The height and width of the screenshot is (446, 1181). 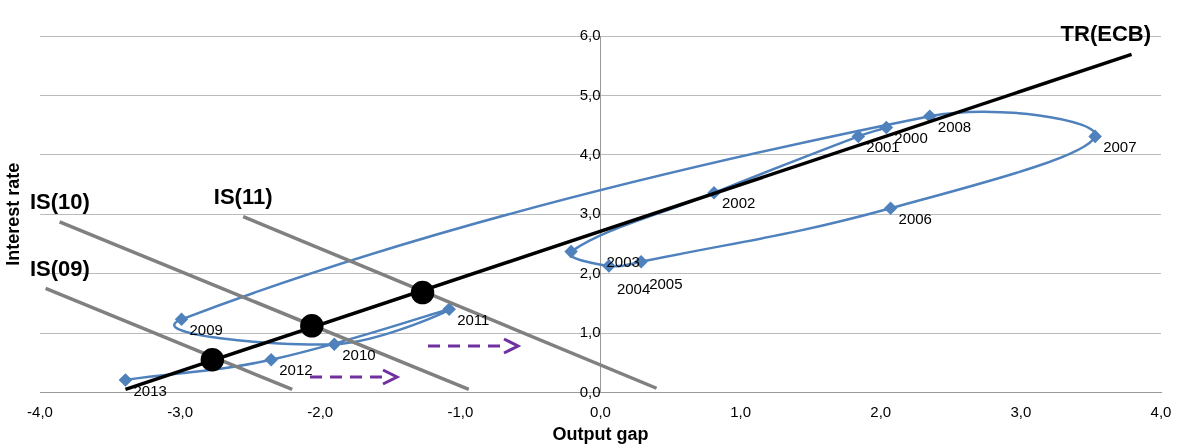 What do you see at coordinates (741, 411) in the screenshot?
I see `x-tick-label: 1,0` at bounding box center [741, 411].